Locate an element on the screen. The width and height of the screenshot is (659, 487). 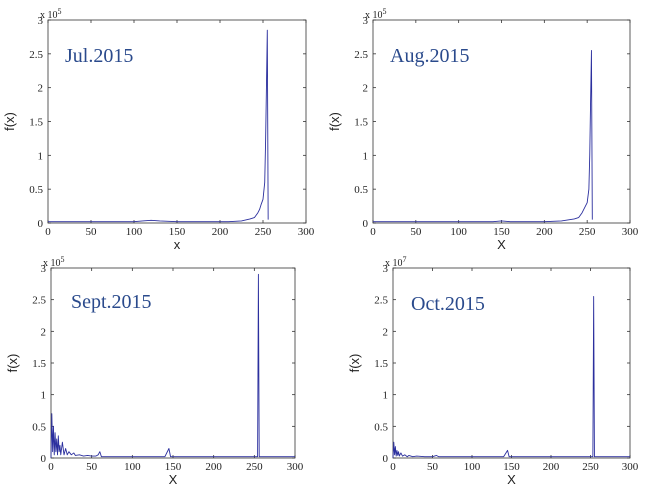
chart-title: Oct.2015 is located at coordinates (448, 304).